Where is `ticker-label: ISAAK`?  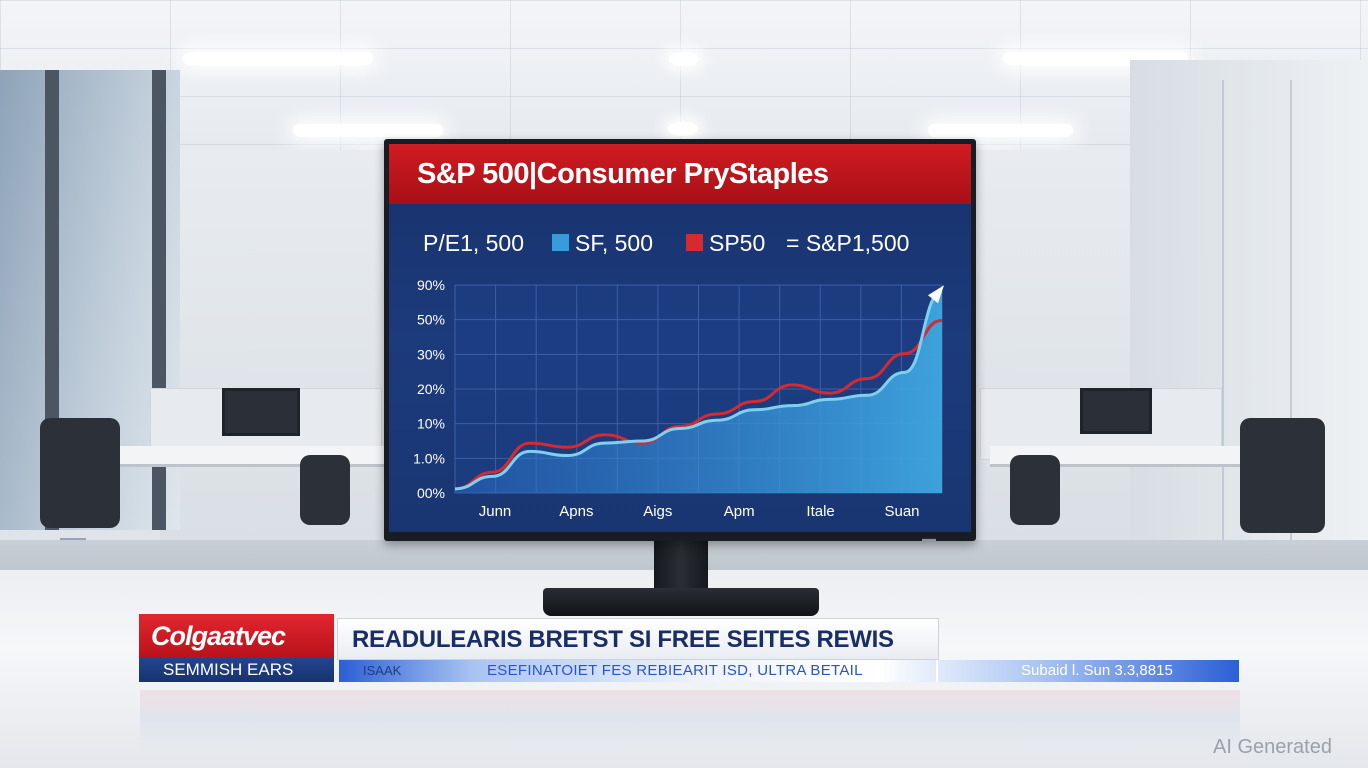
ticker-label: ISAAK is located at coordinates (382, 670).